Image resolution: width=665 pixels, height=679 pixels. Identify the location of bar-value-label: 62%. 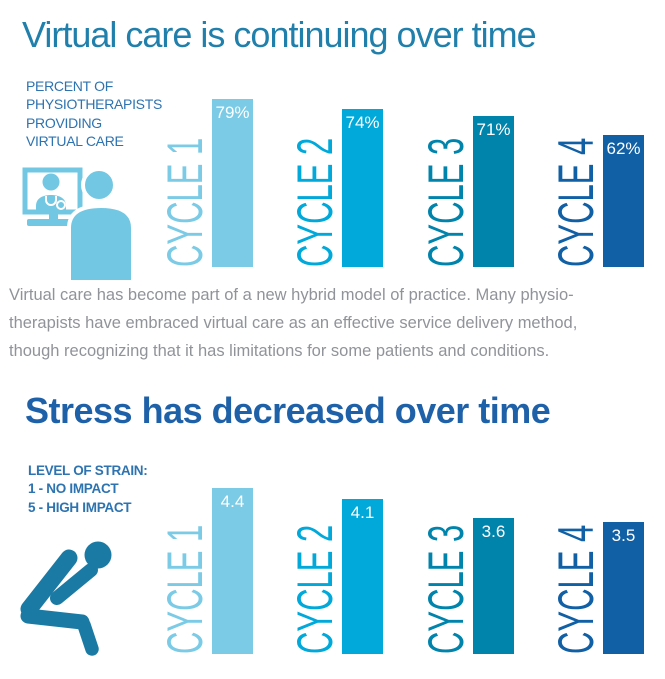
(623, 148).